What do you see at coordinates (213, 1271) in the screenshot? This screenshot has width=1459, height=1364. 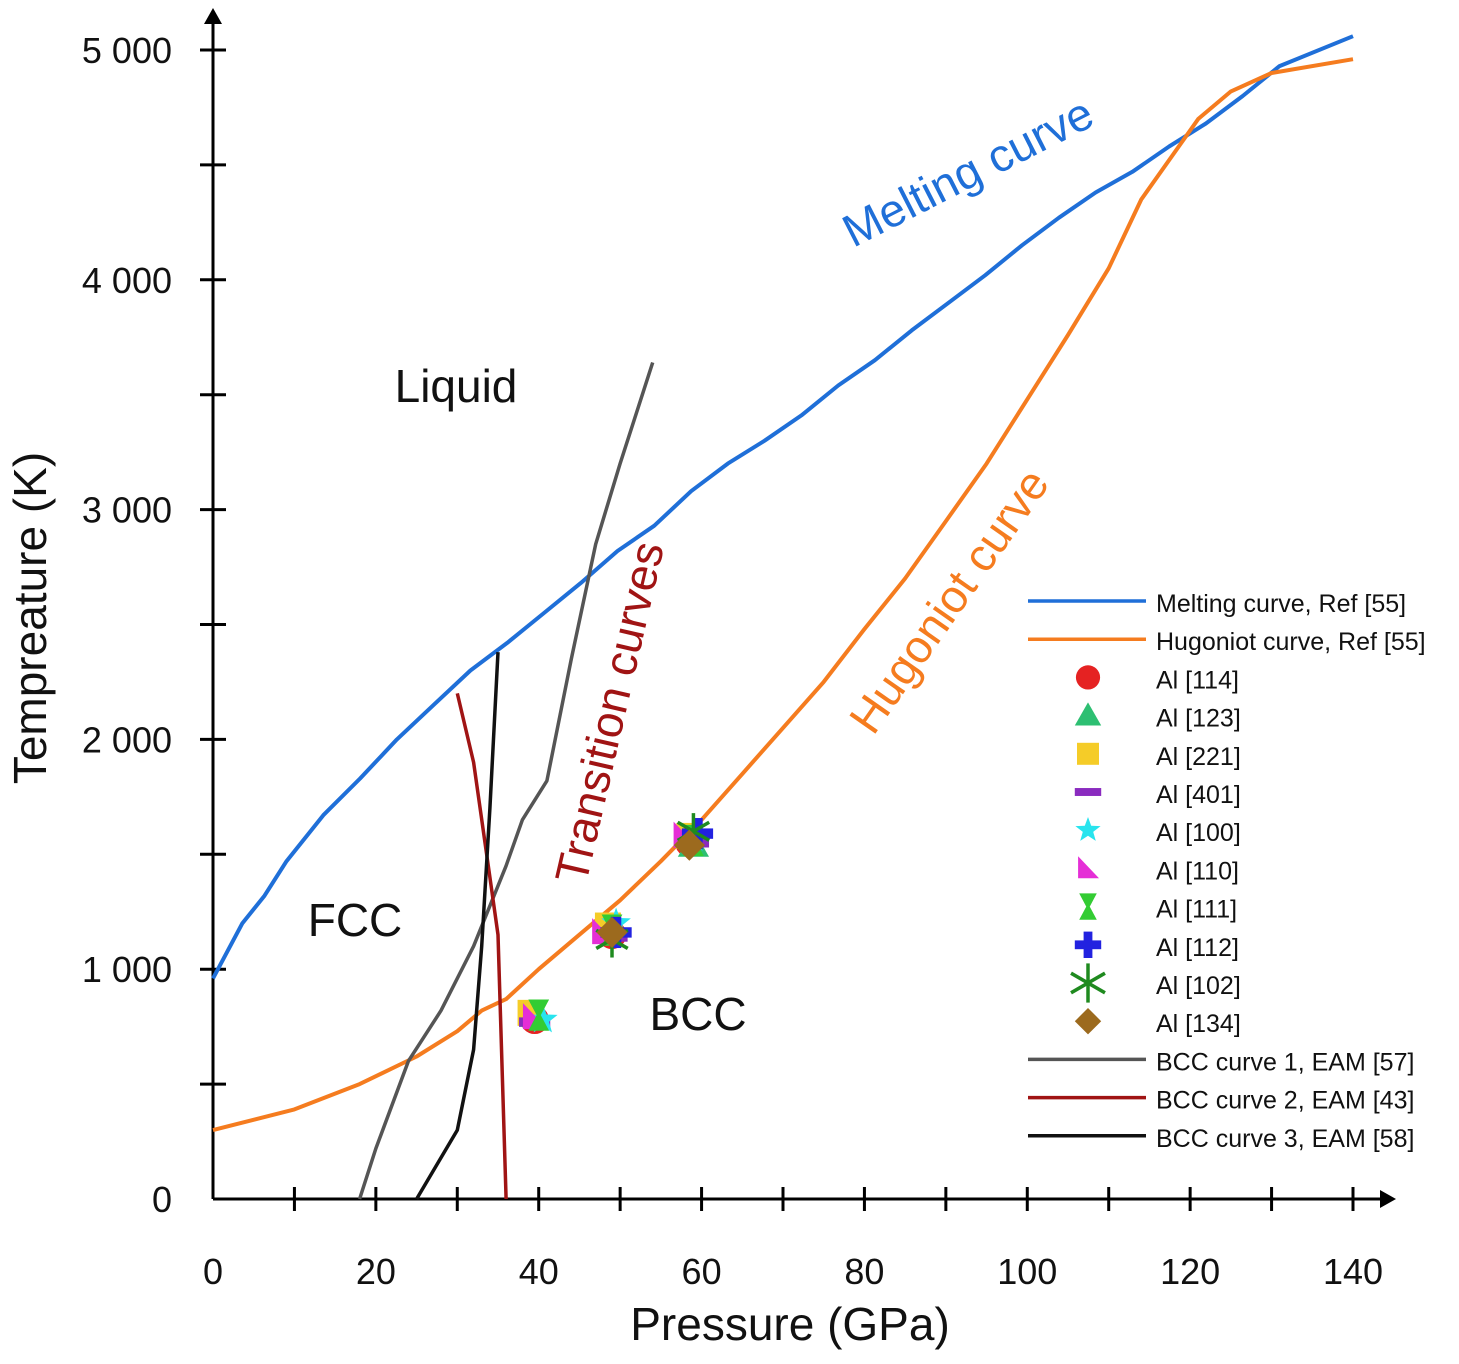 I see `x-tick-label: 0` at bounding box center [213, 1271].